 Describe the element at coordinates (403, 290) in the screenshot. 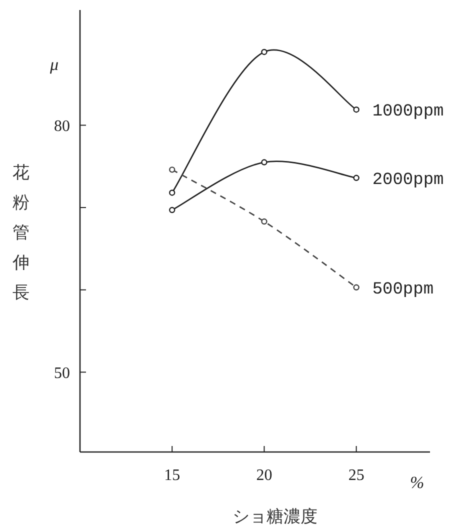

I see `series-label: 500ppm` at that location.